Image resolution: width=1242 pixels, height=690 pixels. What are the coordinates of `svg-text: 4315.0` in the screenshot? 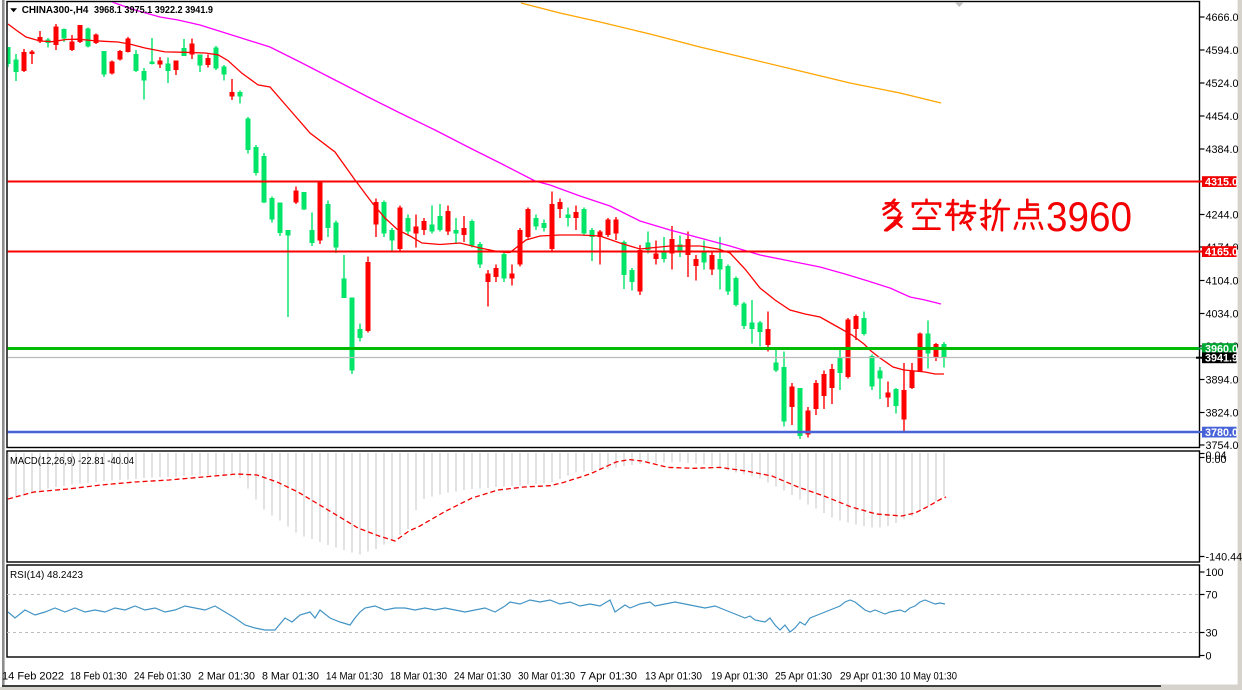 It's located at (1221, 182).